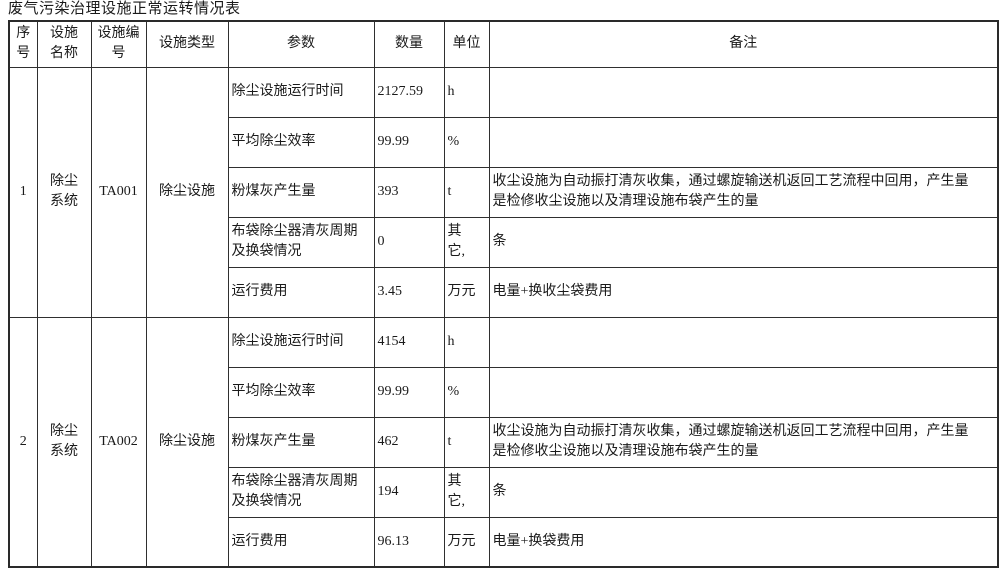 The height and width of the screenshot is (569, 1000). I want to click on col-header-facility-code: 设施编 号, so click(118, 44).